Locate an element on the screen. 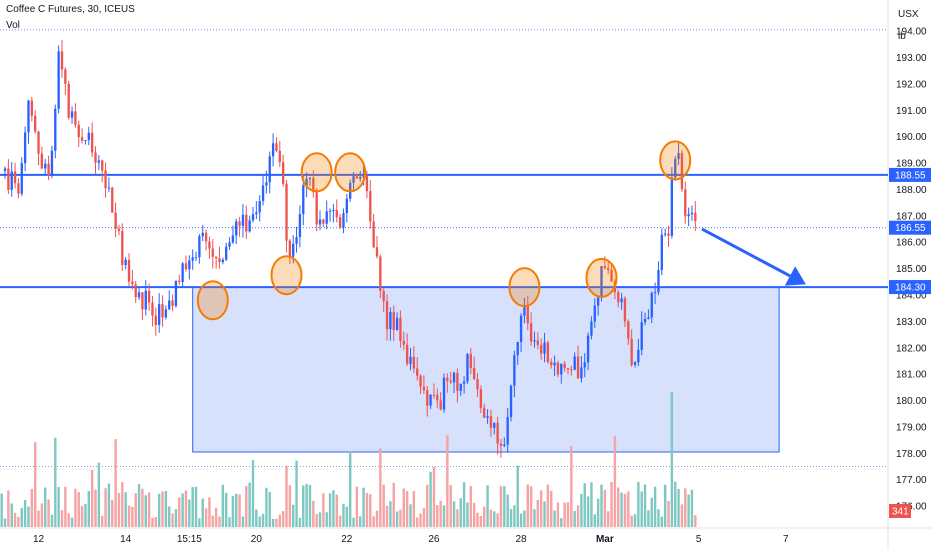 The height and width of the screenshot is (550, 932). currency-label: USX is located at coordinates (908, 14).